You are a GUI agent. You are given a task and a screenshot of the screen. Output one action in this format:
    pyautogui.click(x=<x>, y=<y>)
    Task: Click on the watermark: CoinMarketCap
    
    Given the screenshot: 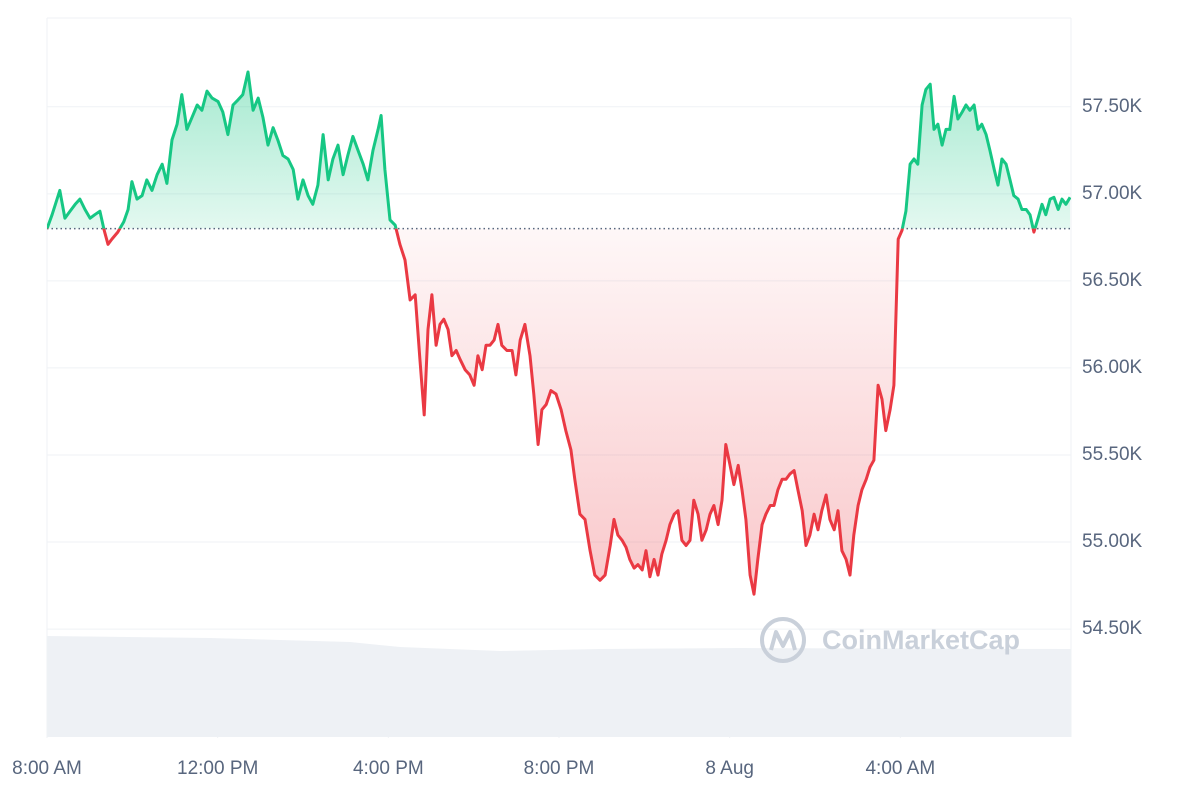 What is the action you would take?
    pyautogui.click(x=890, y=640)
    